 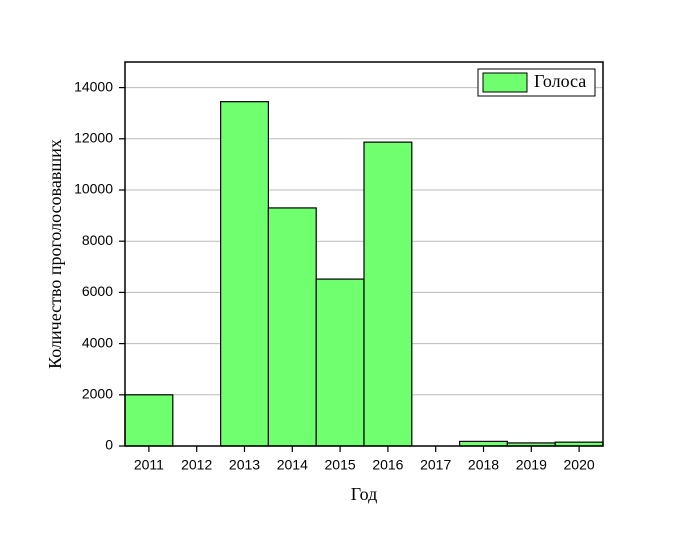 What do you see at coordinates (93, 189) in the screenshot?
I see `y-tick-label: 10000` at bounding box center [93, 189].